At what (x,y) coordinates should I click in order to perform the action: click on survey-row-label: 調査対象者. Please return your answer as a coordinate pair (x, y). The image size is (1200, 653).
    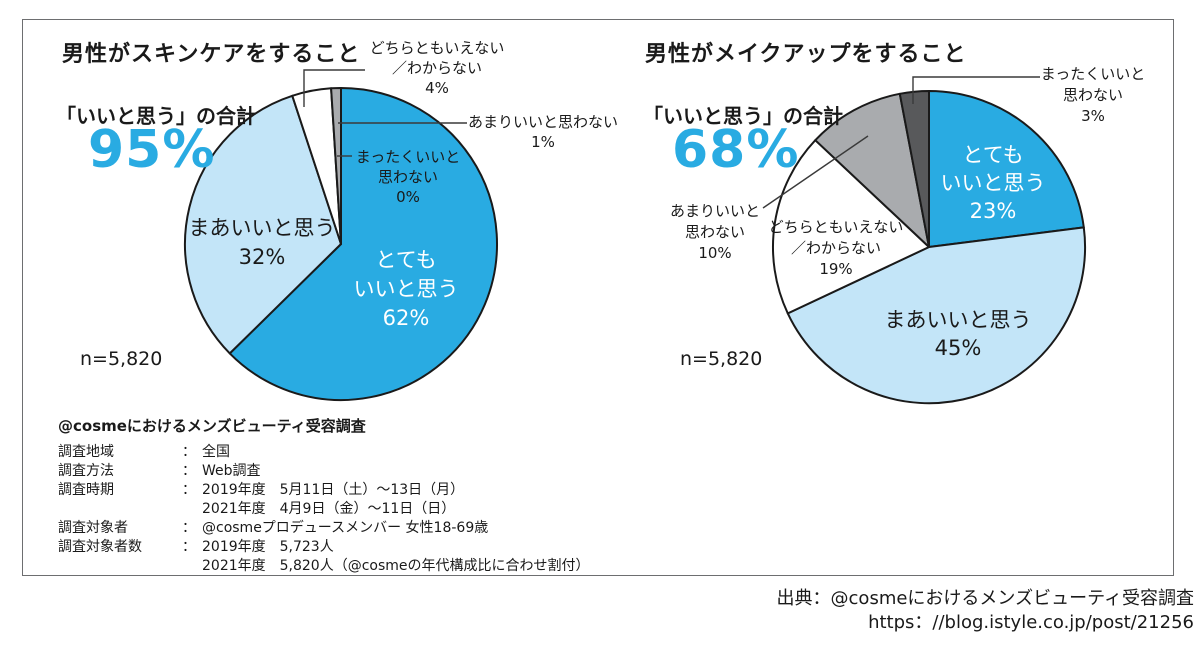
    Looking at the image, I should click on (93, 528).